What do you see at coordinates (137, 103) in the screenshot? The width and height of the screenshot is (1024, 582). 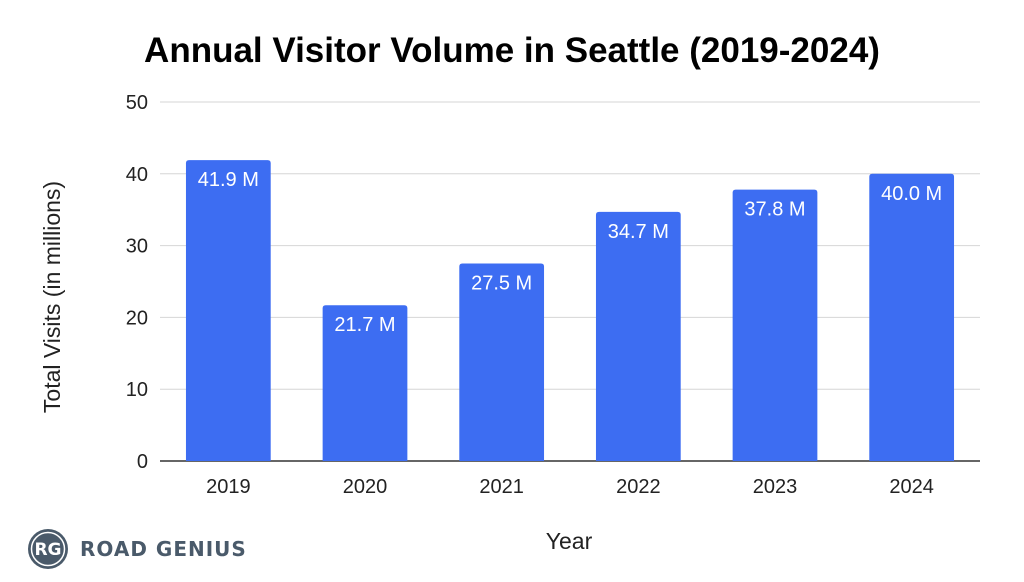 I see `y-tick-label: 50` at bounding box center [137, 103].